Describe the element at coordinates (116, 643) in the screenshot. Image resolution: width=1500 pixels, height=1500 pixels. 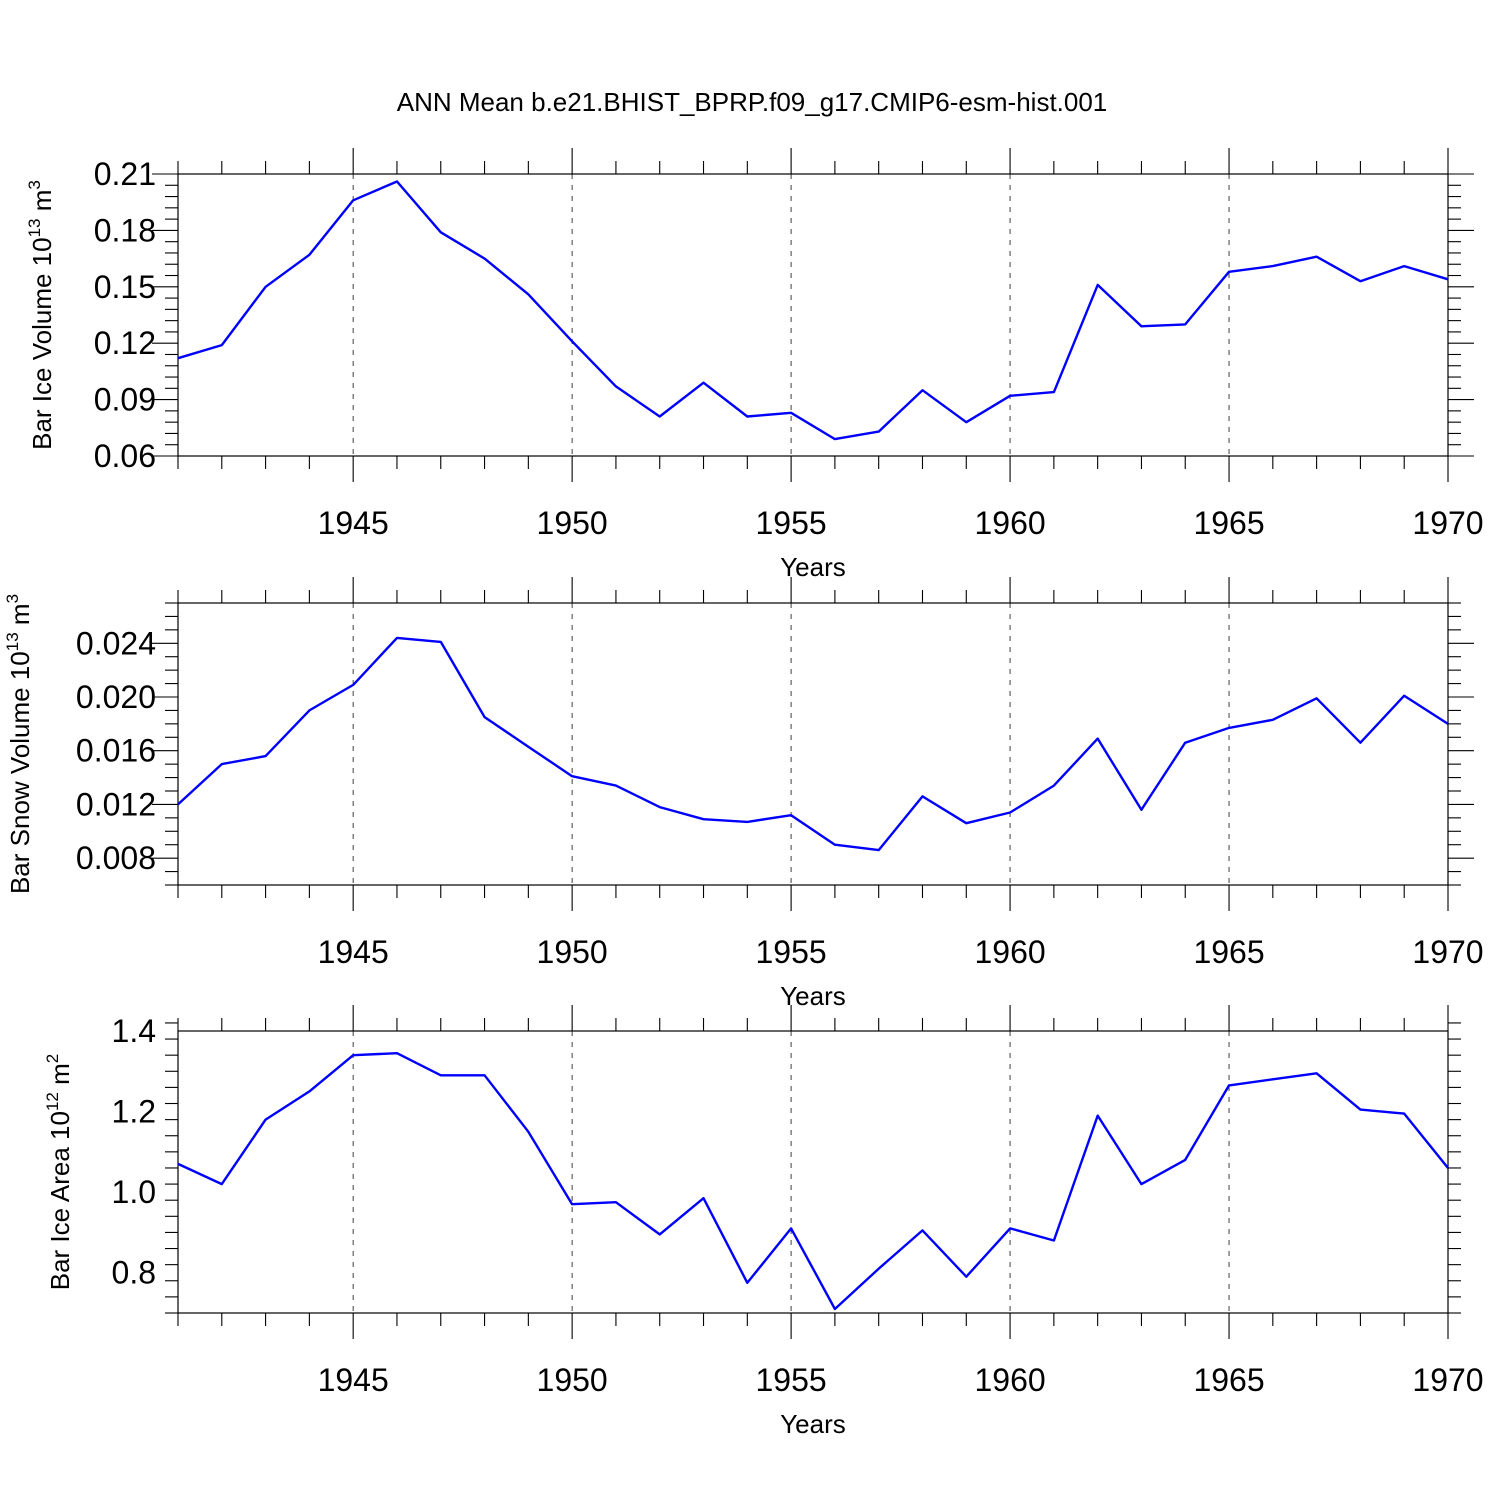
I see `y-tick-label: 0.024` at that location.